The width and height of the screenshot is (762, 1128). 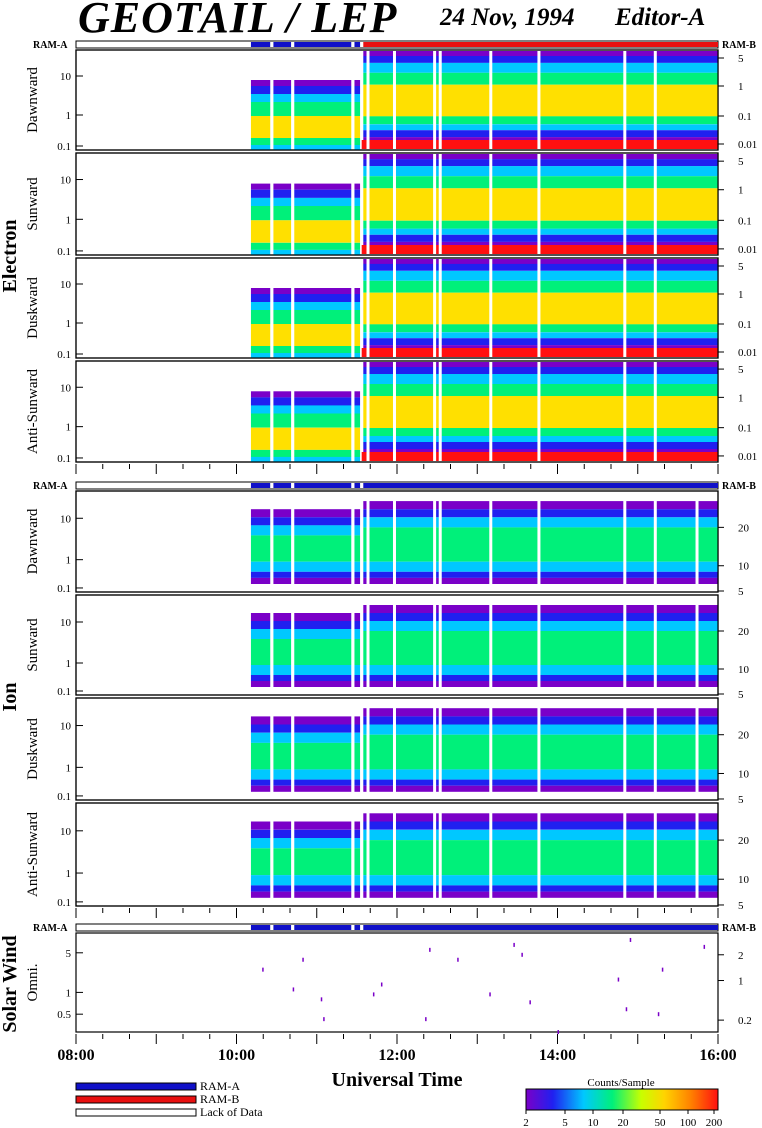 What do you see at coordinates (741, 191) in the screenshot?
I see `right-tick-label: 1` at bounding box center [741, 191].